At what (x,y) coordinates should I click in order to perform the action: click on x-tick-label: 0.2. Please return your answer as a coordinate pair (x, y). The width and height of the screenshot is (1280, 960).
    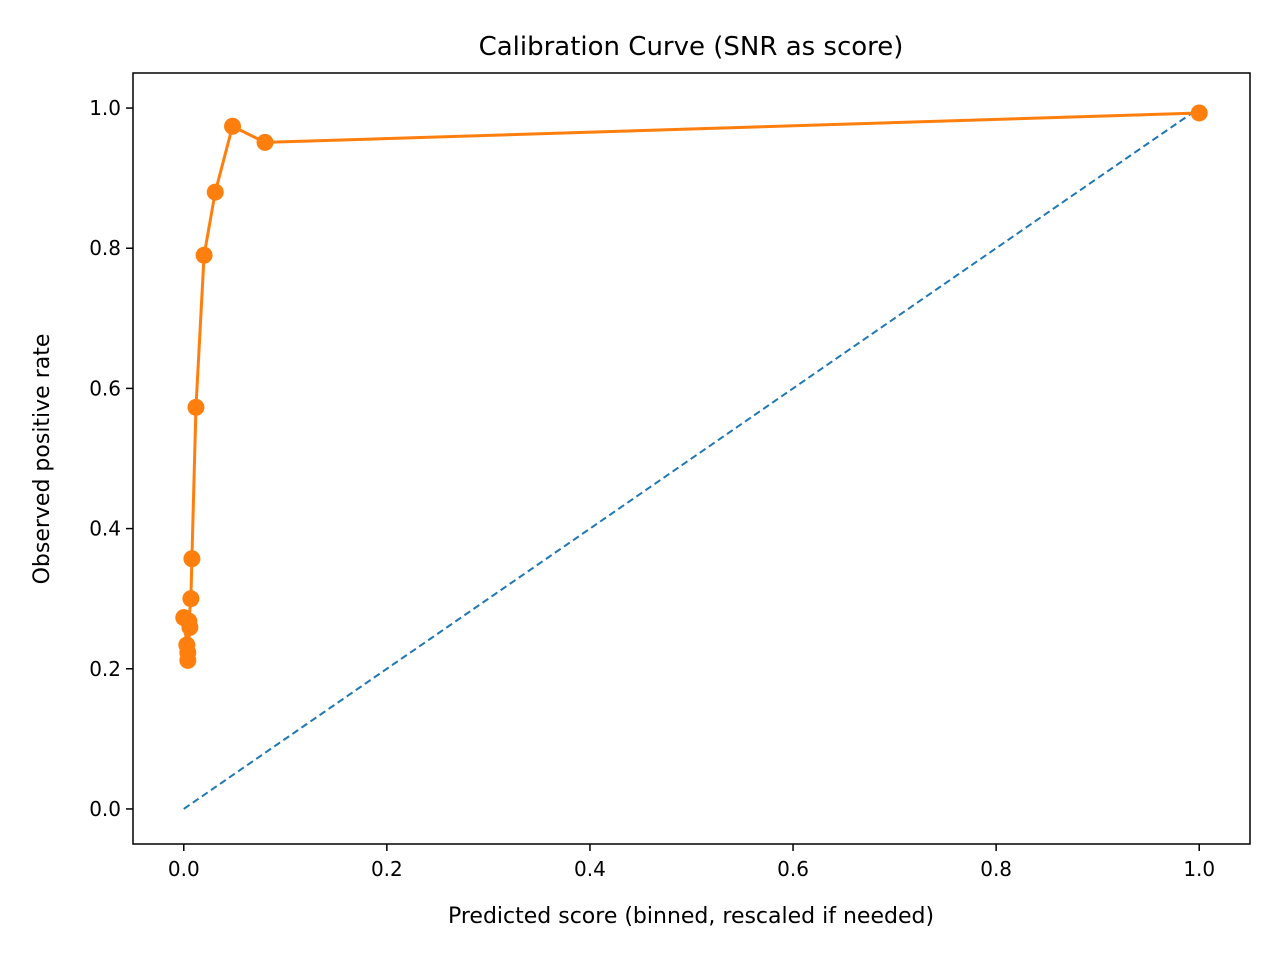
    Looking at the image, I should click on (387, 869).